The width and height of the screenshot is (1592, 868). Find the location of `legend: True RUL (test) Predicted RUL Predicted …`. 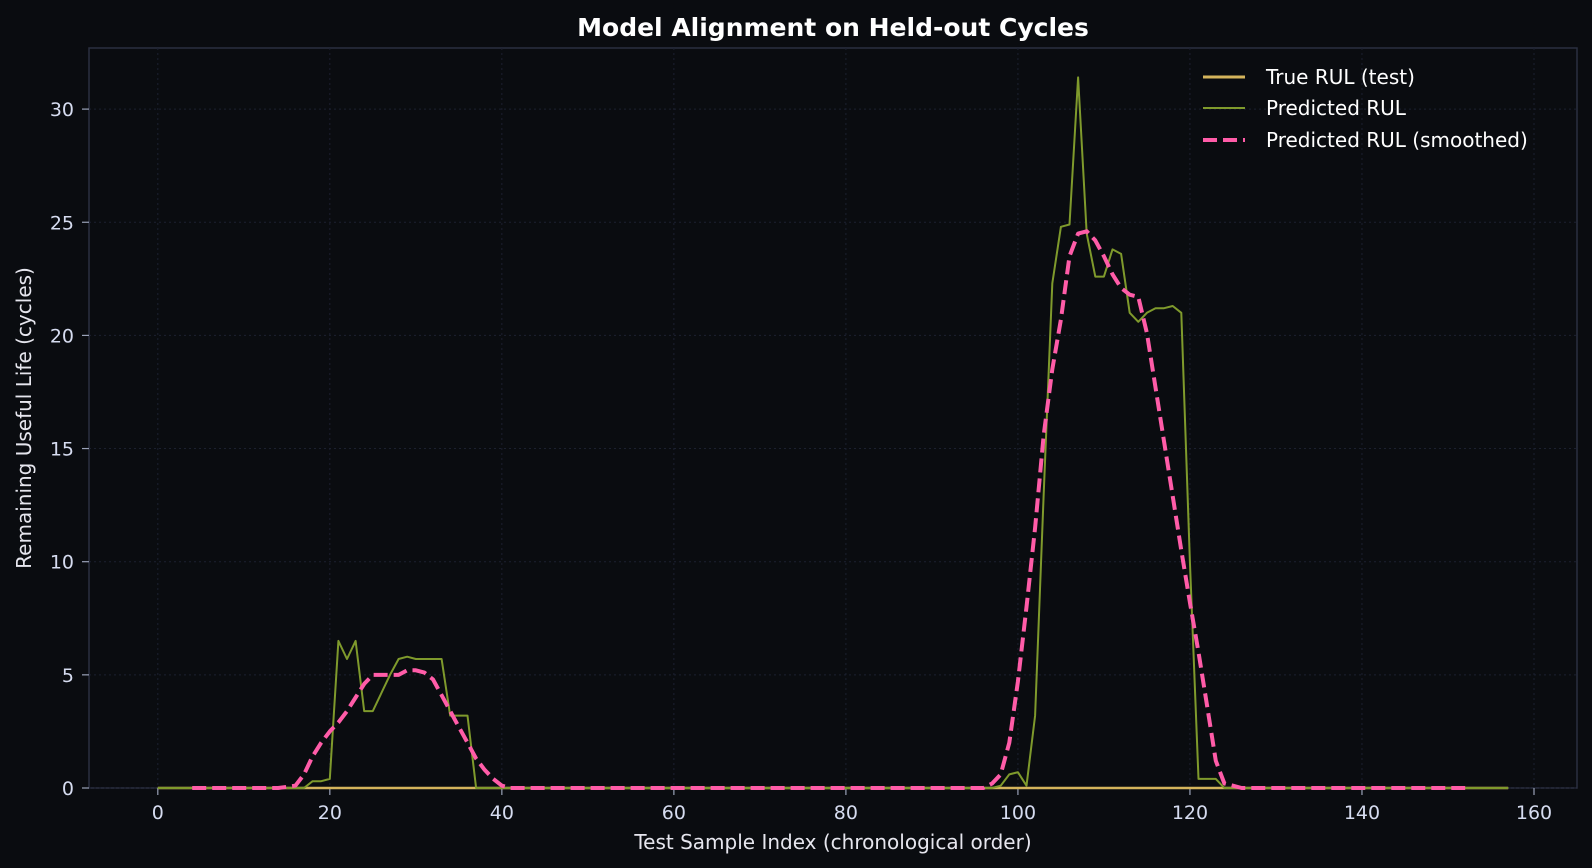

legend: True RUL (test) Predicted RUL Predicted … is located at coordinates (1365, 108).